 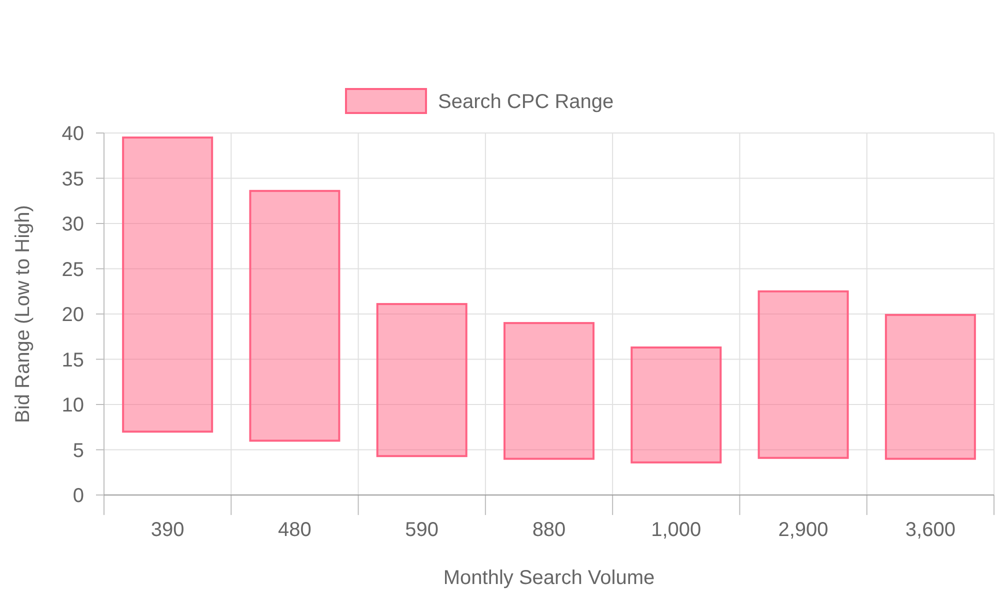 I want to click on x-tick-label: 590, so click(x=422, y=530).